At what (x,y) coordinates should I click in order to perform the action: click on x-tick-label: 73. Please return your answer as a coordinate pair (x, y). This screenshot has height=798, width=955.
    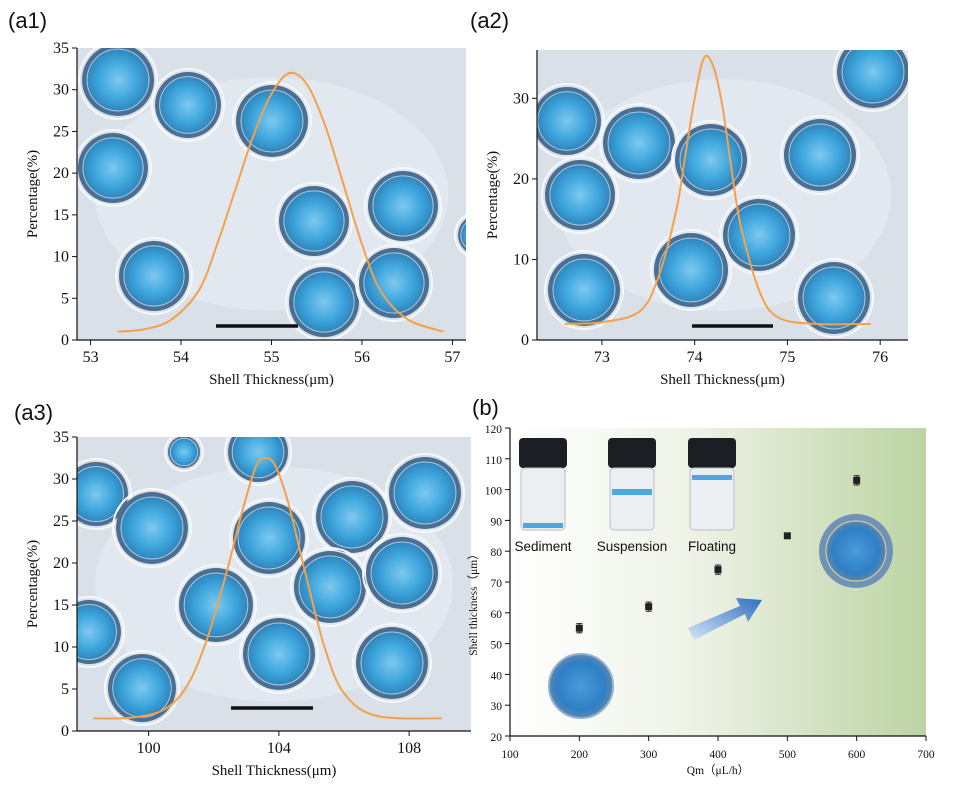
    Looking at the image, I should click on (602, 357).